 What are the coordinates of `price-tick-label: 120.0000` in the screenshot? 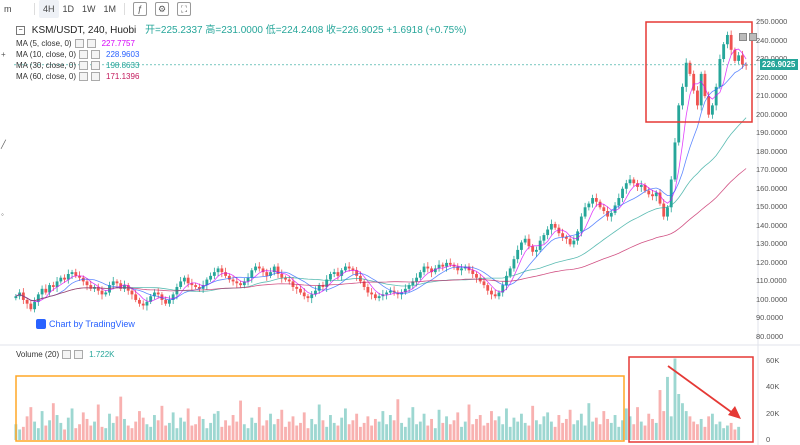 It's located at (772, 262).